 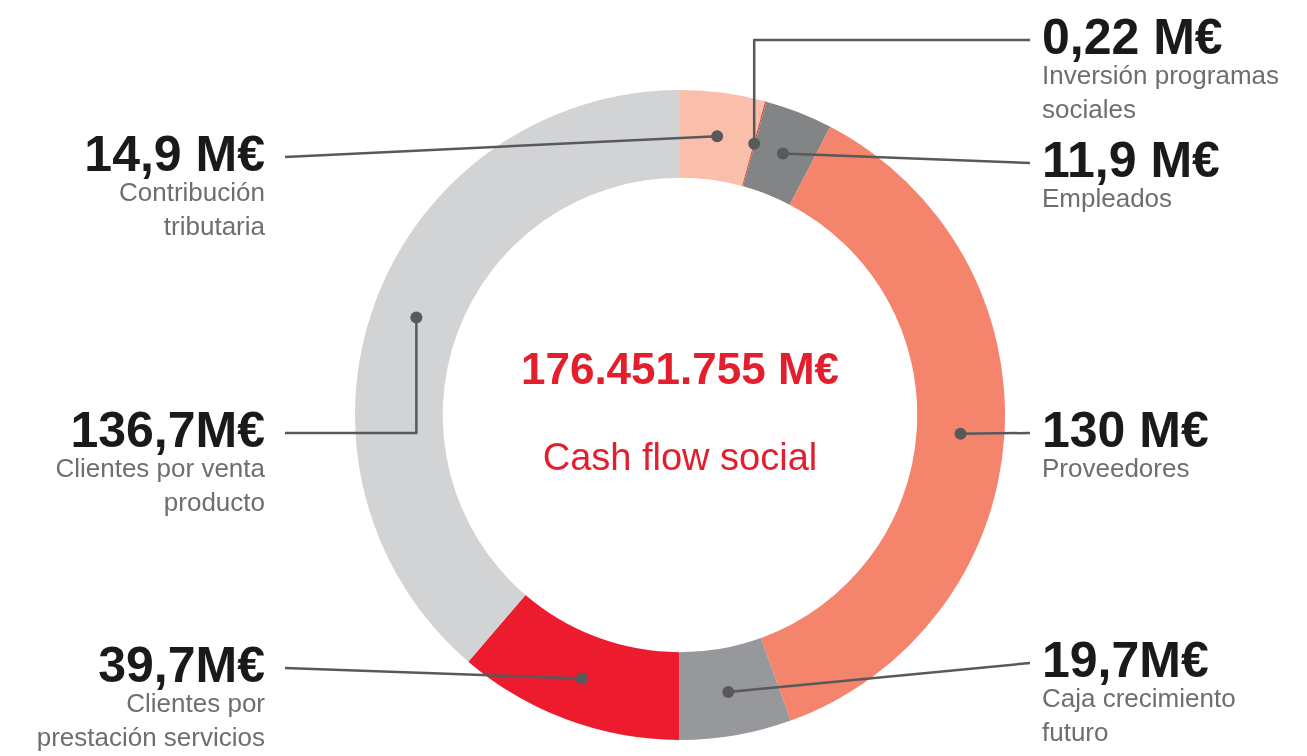 What do you see at coordinates (680, 457) in the screenshot?
I see `text: Cash flow social` at bounding box center [680, 457].